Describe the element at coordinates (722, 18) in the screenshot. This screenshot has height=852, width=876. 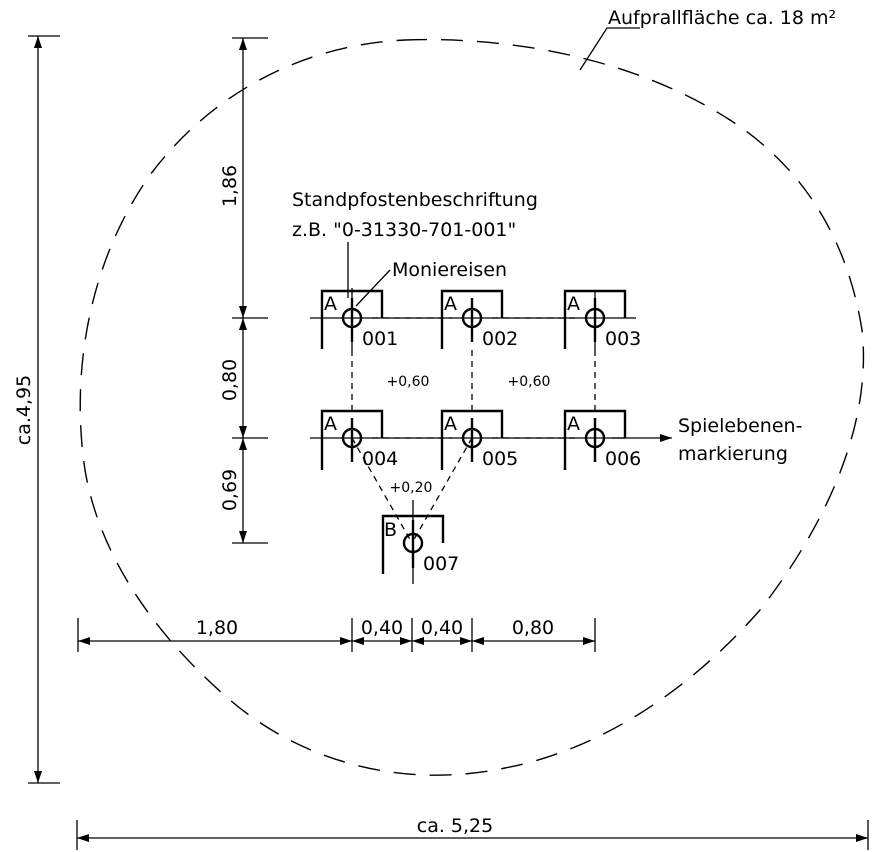
I see `impact-area-label: Aufprallfläche ca. 18 m²` at that location.